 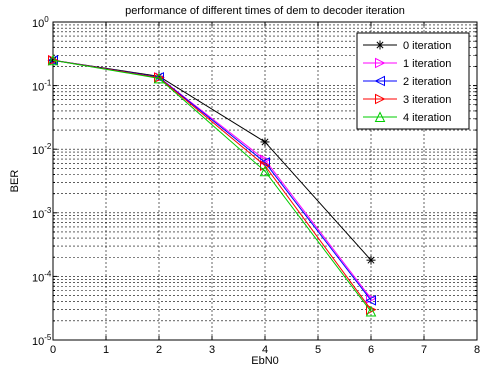 I want to click on x-tick-label: 8, so click(x=477, y=350).